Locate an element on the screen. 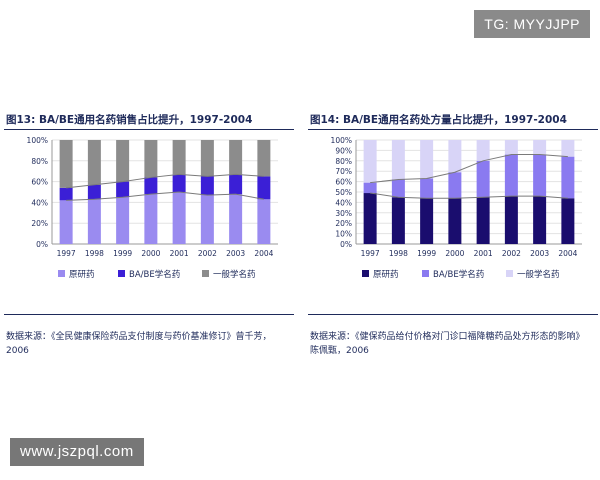  chart-title-left: 图13: BA/BE通用名药销售占比提升，1997-2004 is located at coordinates (129, 120).